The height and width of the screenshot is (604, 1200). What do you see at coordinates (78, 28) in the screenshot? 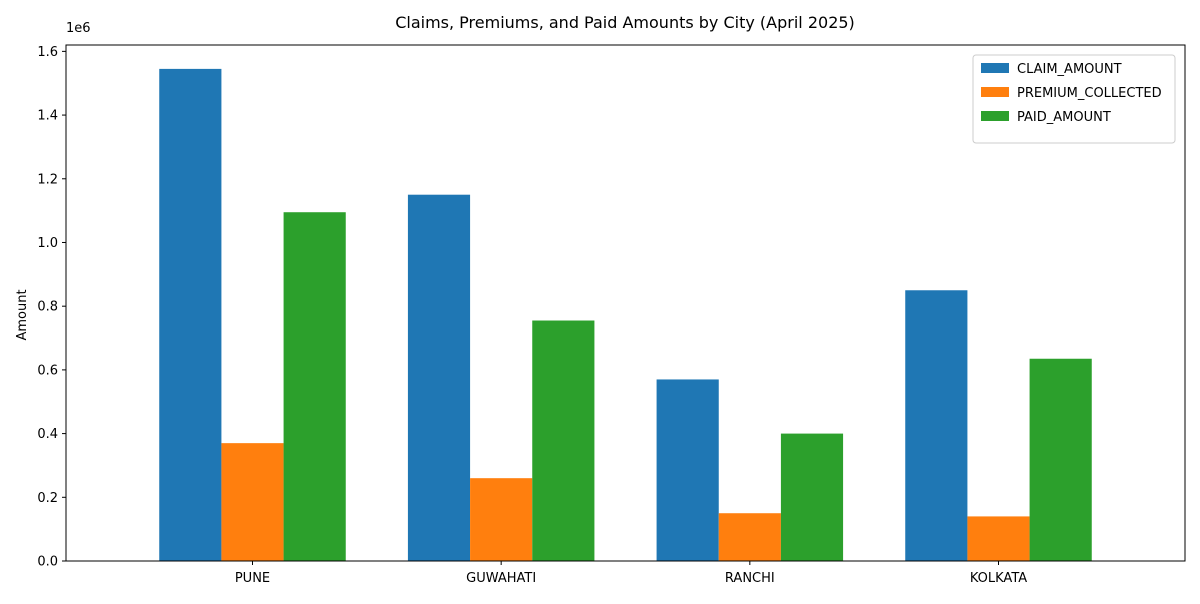
I see `y-axis-offset-text: 1e6` at bounding box center [78, 28].